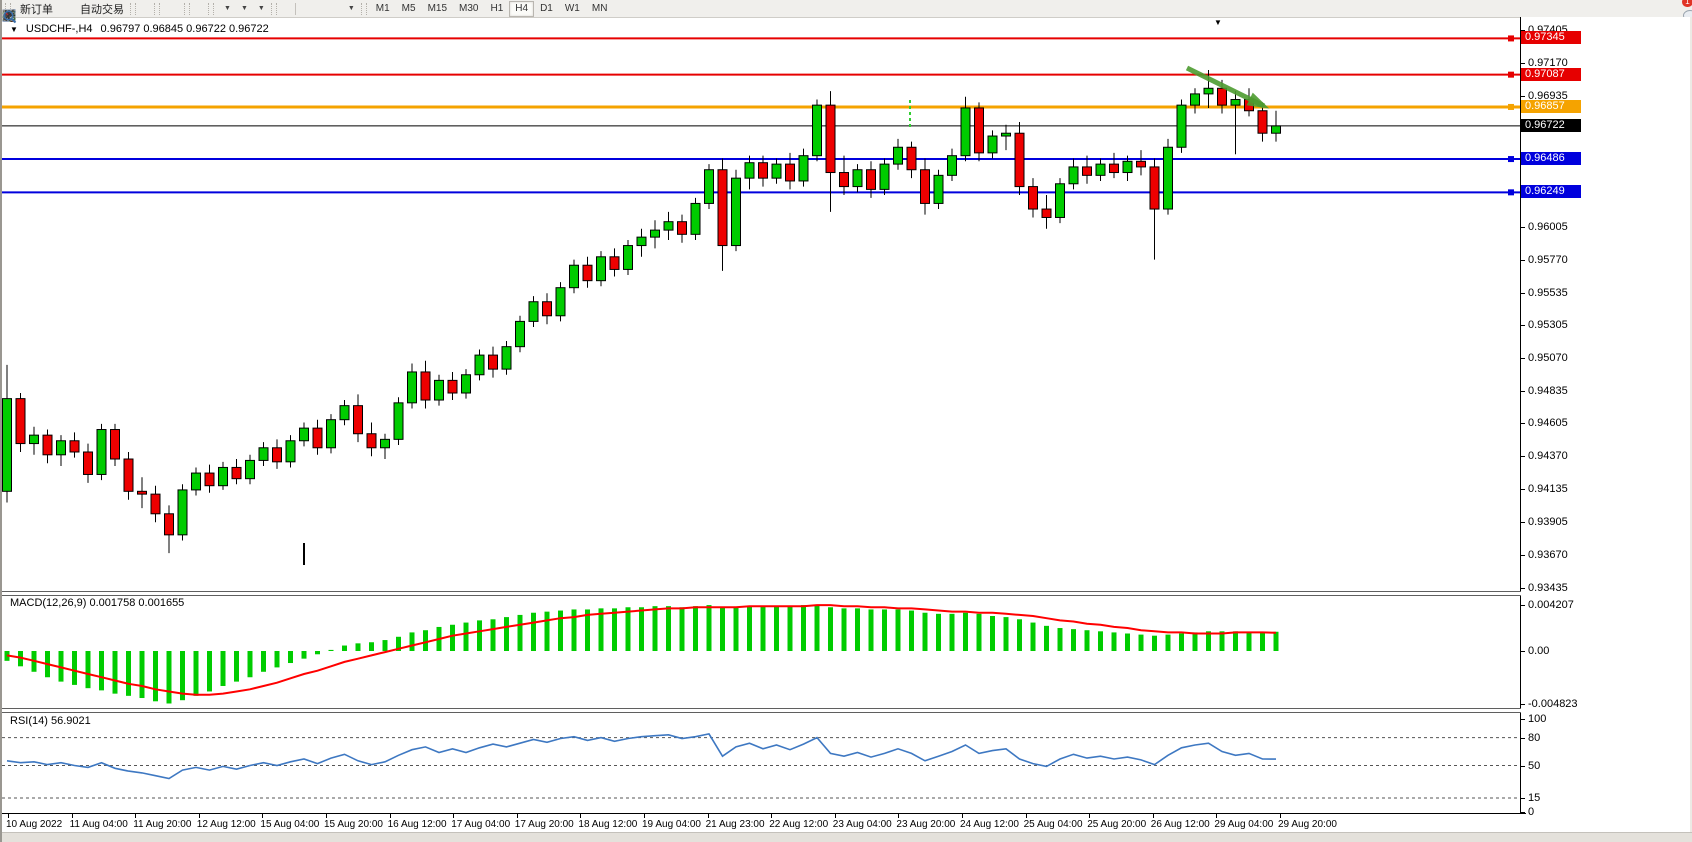 This screenshot has height=842, width=1692. I want to click on chart-shift-marker: ▼, so click(1218, 22).